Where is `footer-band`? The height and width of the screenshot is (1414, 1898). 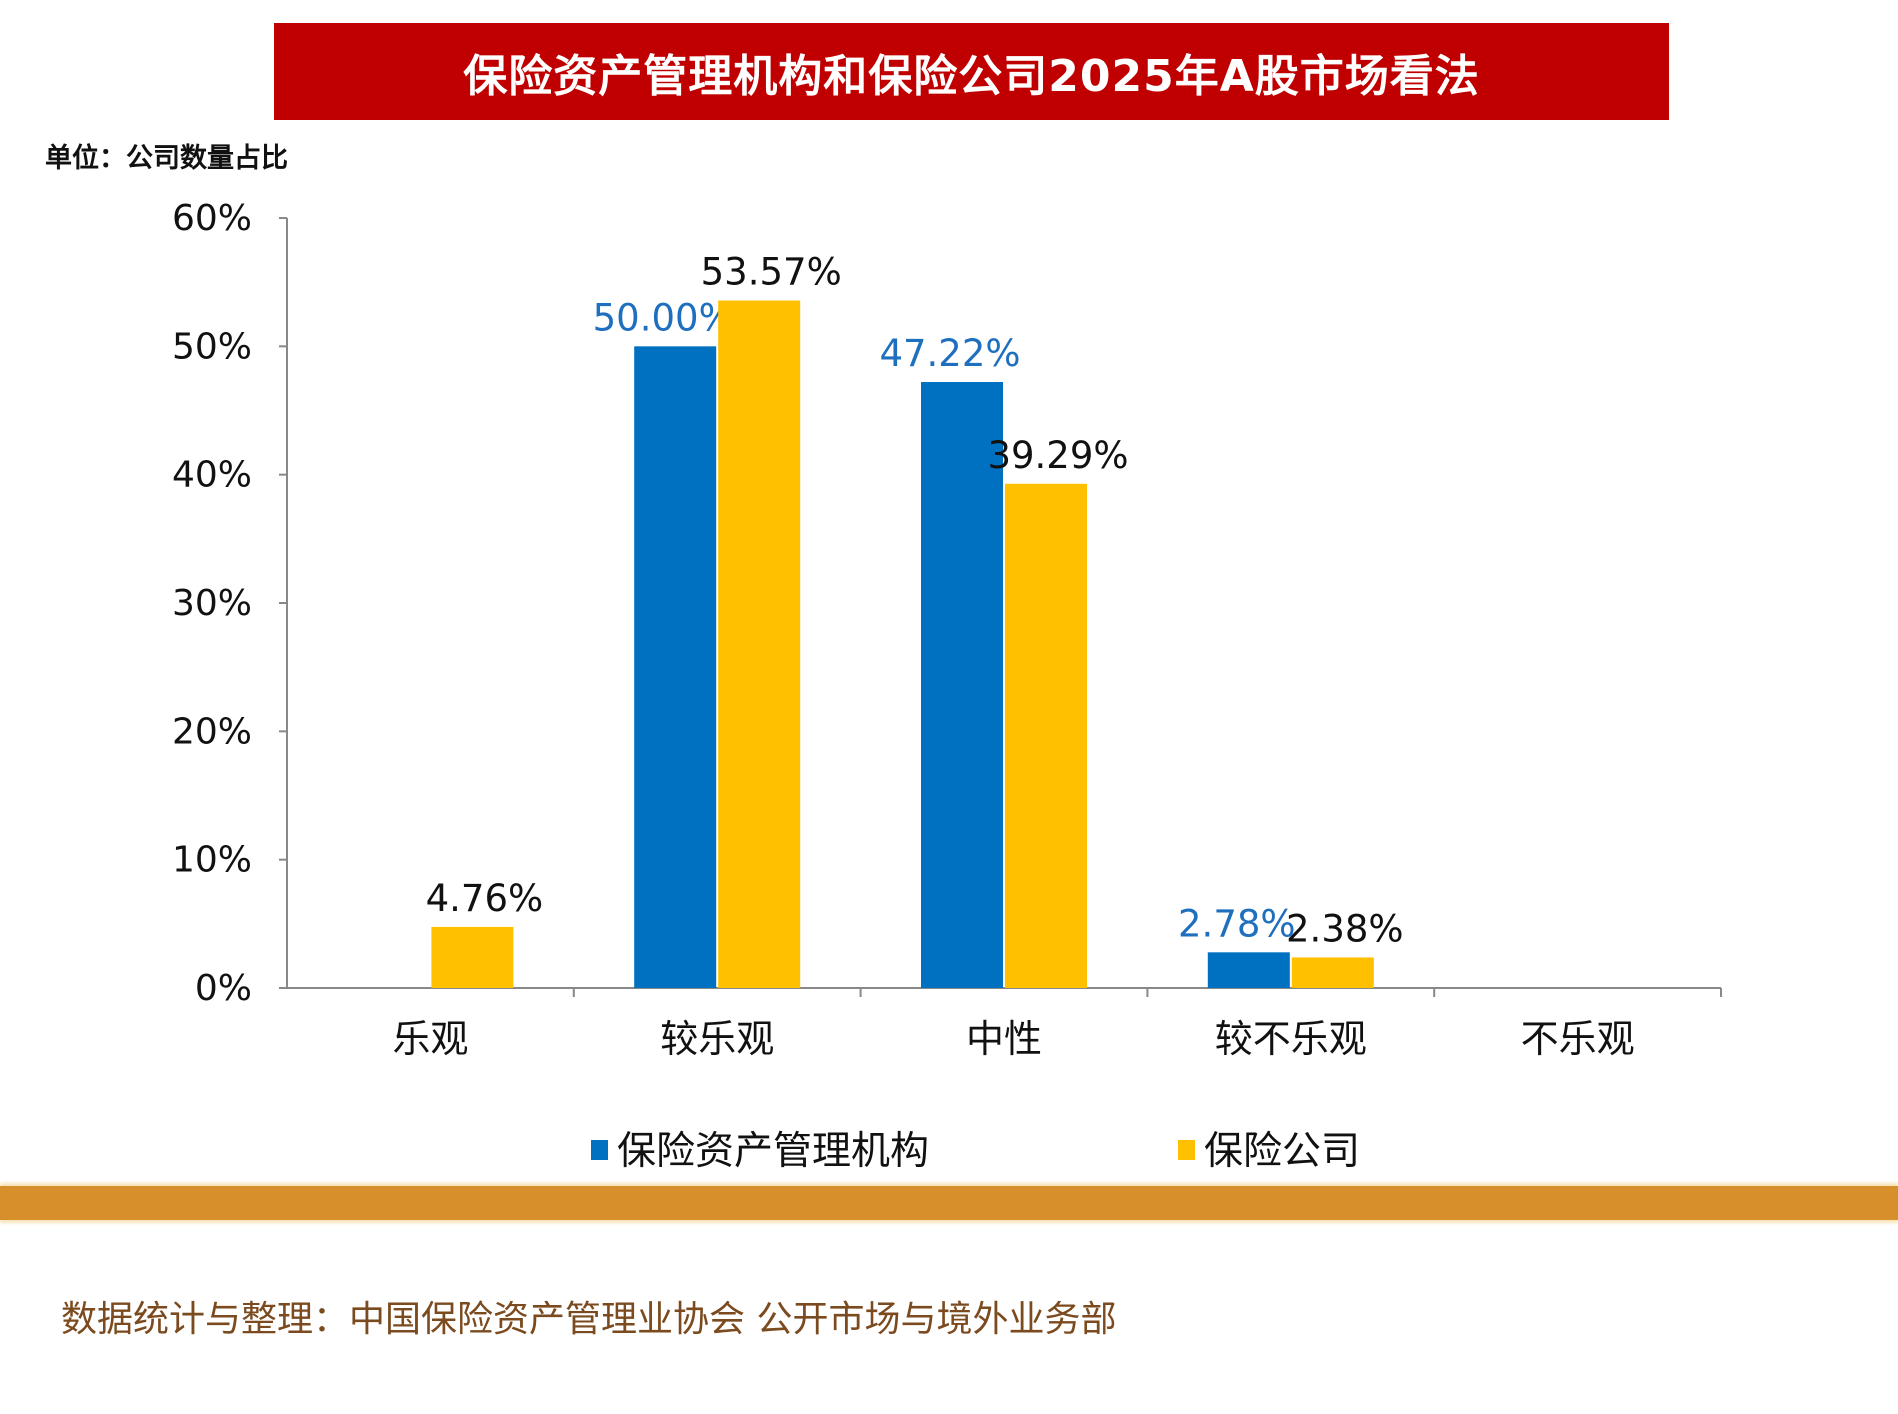
footer-band is located at coordinates (949, 1203).